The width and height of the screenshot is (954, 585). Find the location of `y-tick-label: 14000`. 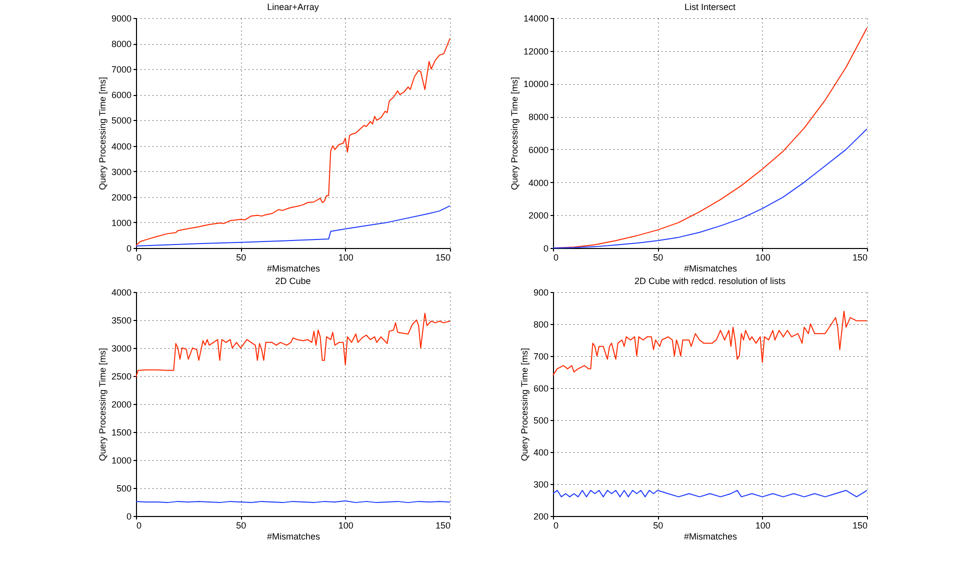

y-tick-label: 14000 is located at coordinates (535, 19).